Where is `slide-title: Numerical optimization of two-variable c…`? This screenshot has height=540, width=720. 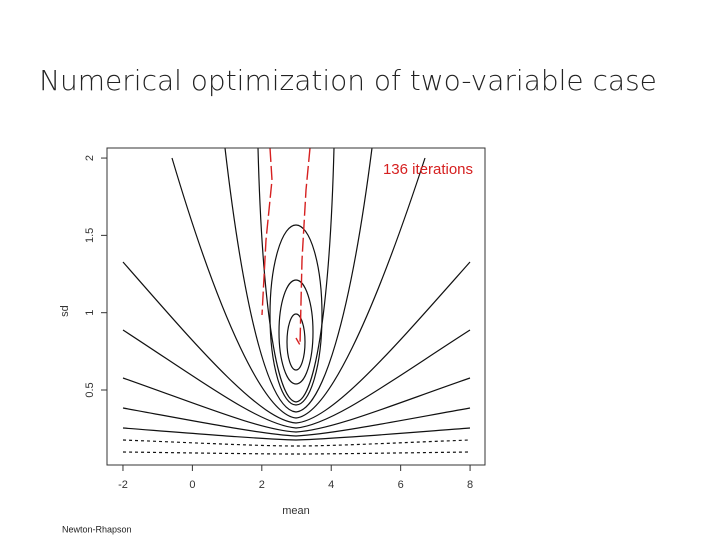 slide-title: Numerical optimization of two-variable c… is located at coordinates (348, 80).